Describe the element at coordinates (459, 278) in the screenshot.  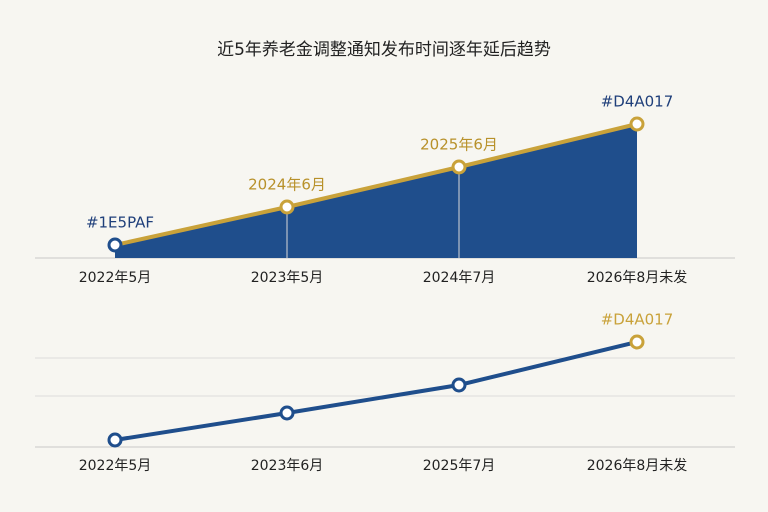
I see `x-tick-label: 2024年7月` at that location.